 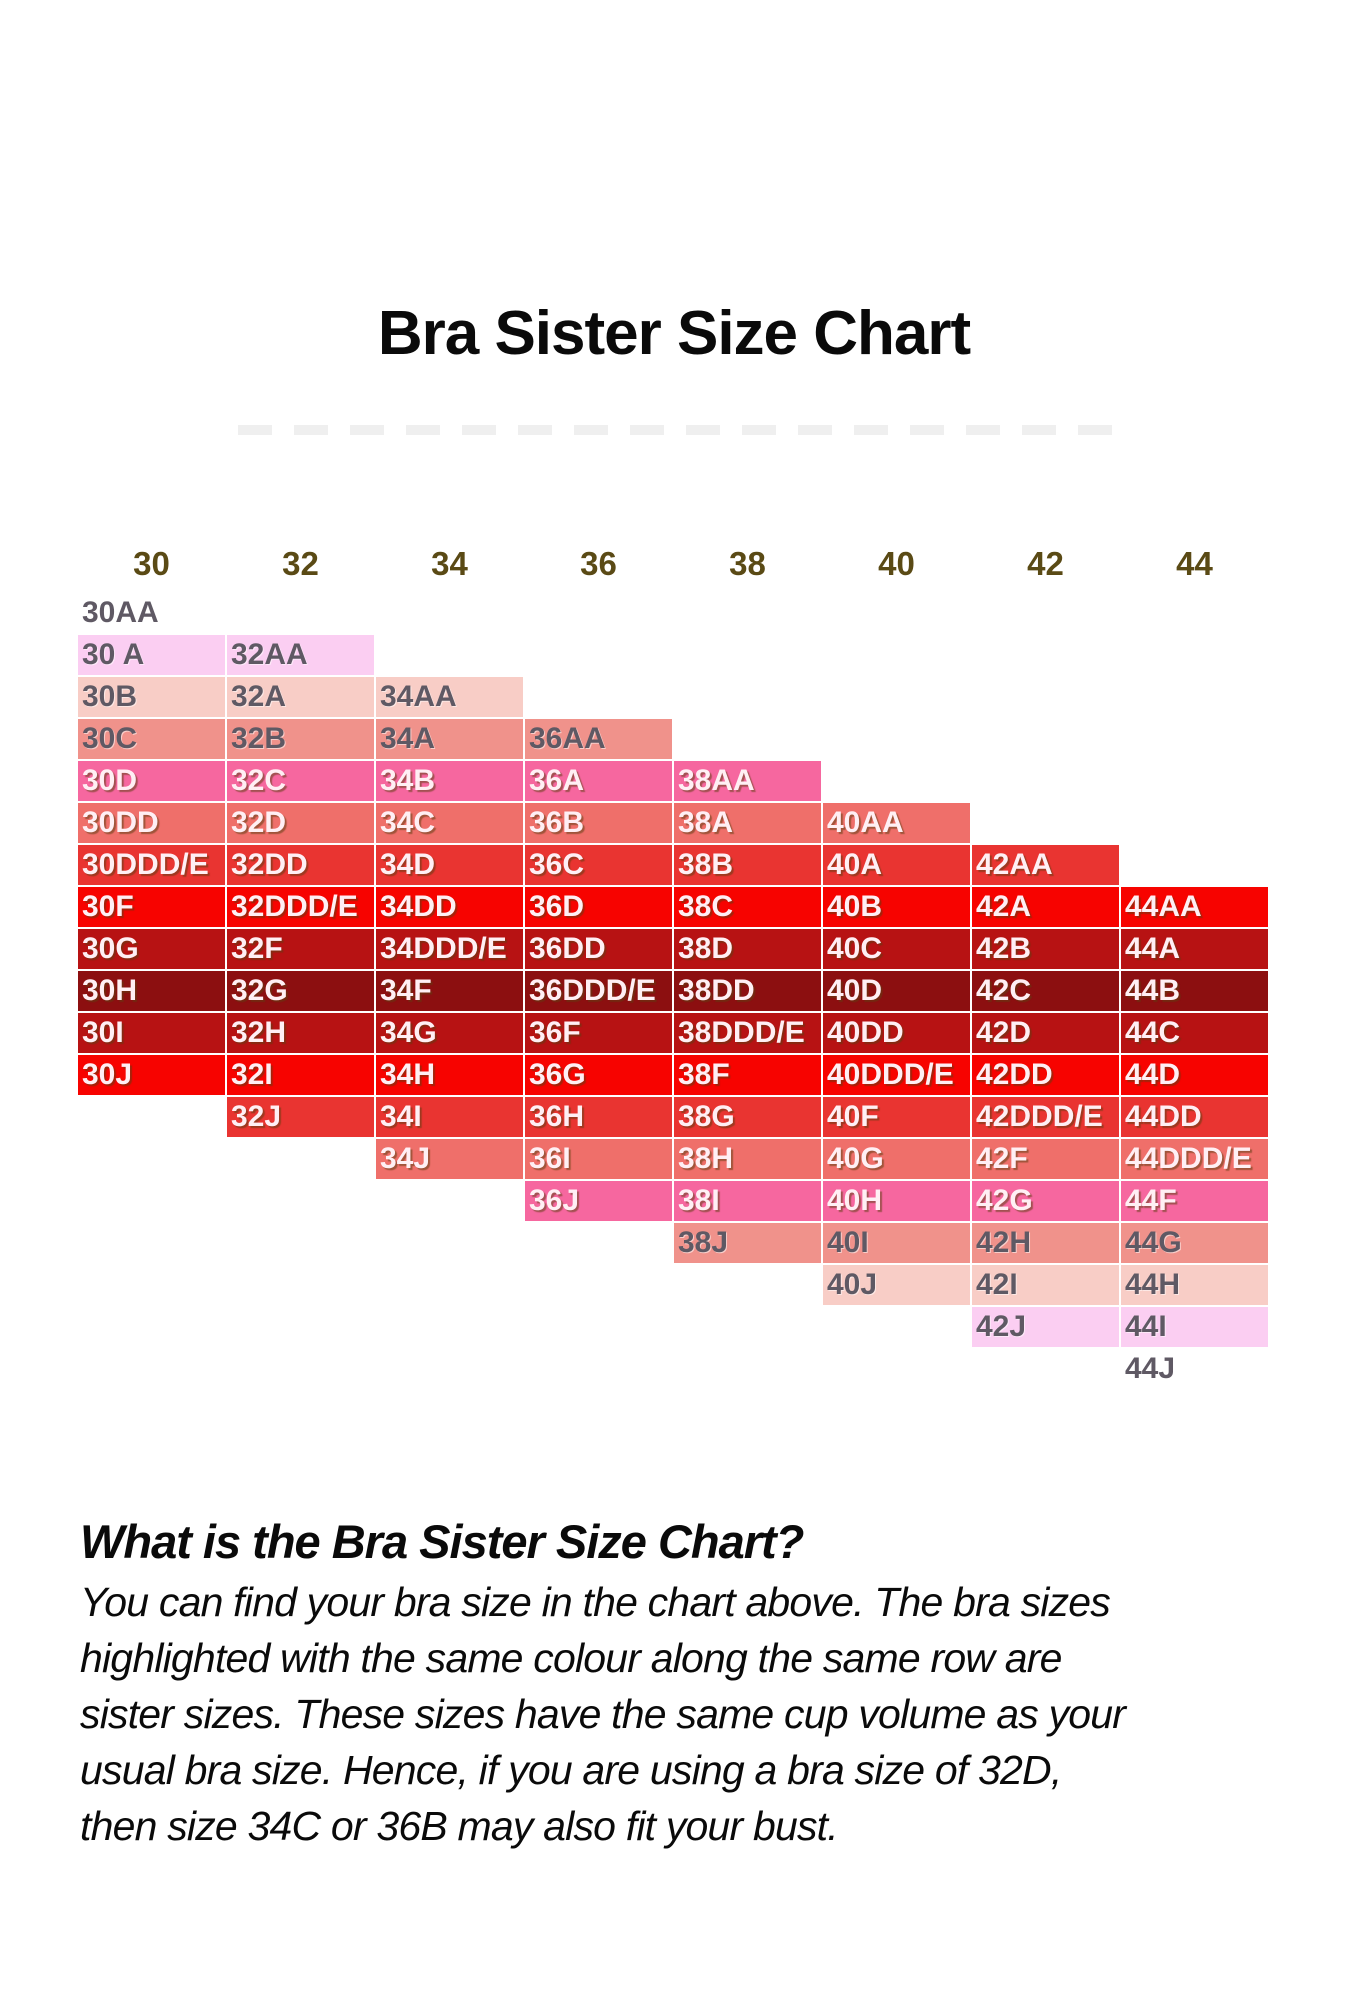 I want to click on size-cell-42aa: 42AA, so click(x=1045, y=865).